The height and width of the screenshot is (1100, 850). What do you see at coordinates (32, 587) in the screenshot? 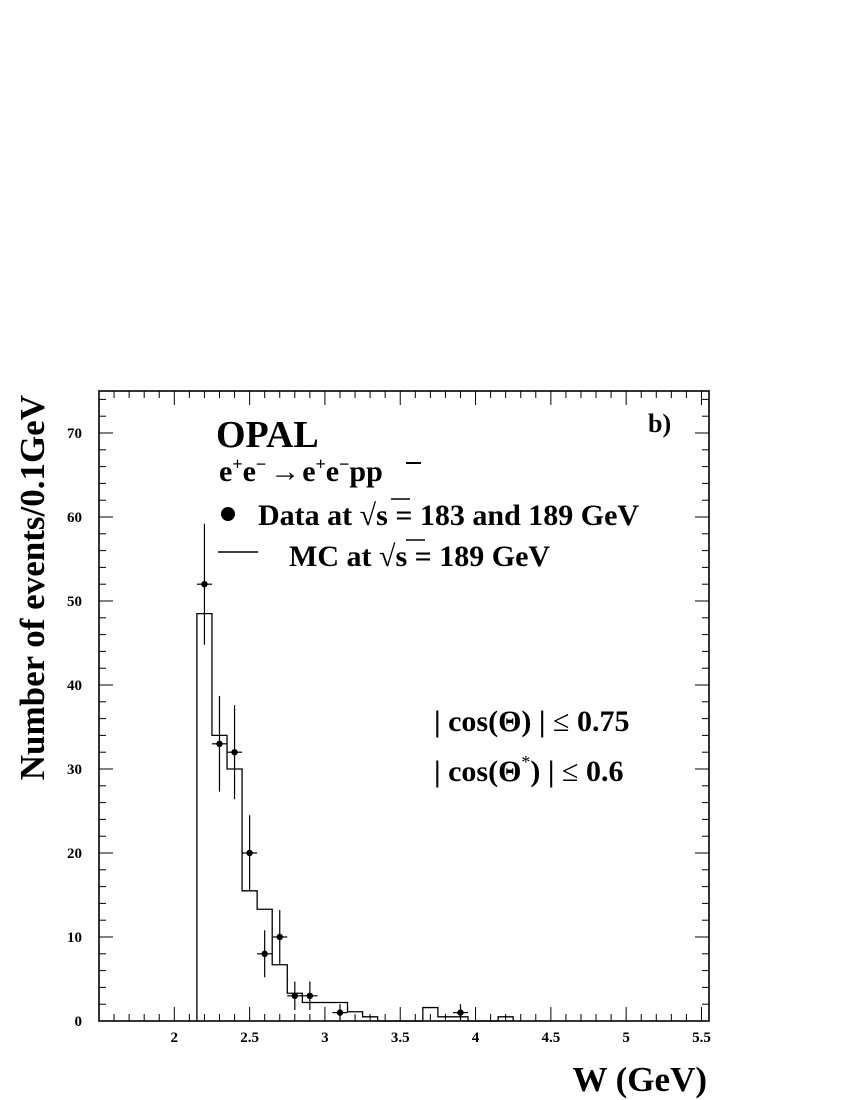
I see `y-axis-title: Number of events/0.1GeV` at bounding box center [32, 587].